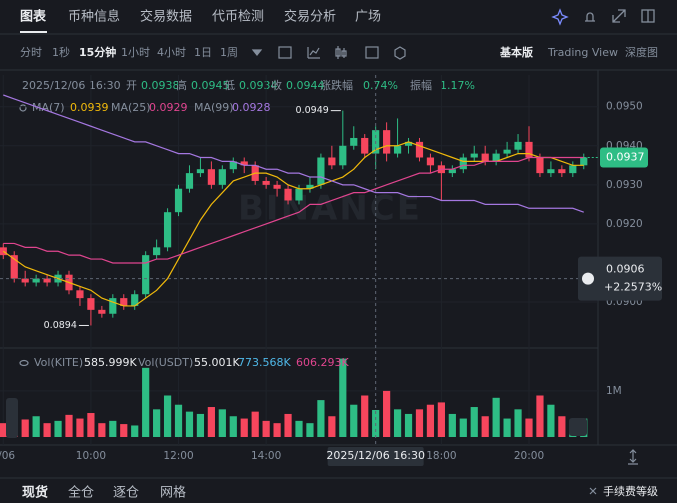 This screenshot has width=677, height=503. What do you see at coordinates (178, 456) in the screenshot?
I see `x-tick-label: 12:00` at bounding box center [178, 456].